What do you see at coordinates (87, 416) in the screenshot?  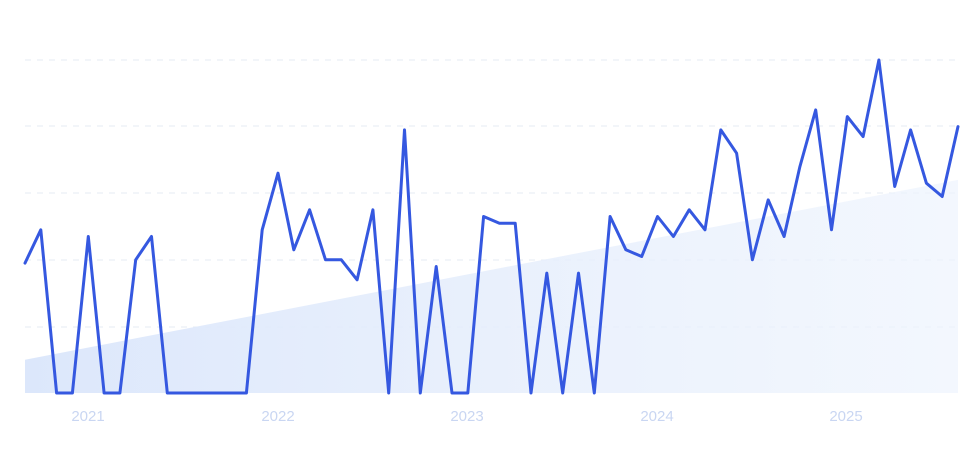 I see `x-tick-label-2021: 2021` at bounding box center [87, 416].